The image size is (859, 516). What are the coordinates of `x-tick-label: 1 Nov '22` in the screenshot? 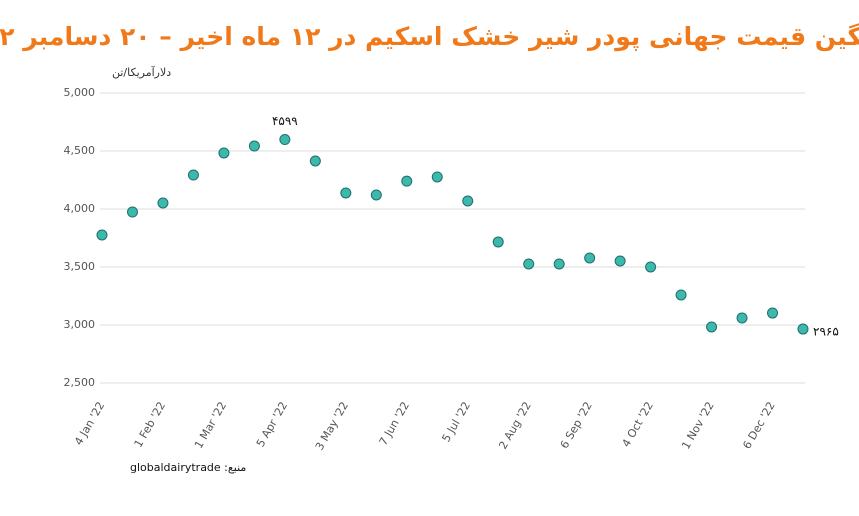 It's located at (698, 426).